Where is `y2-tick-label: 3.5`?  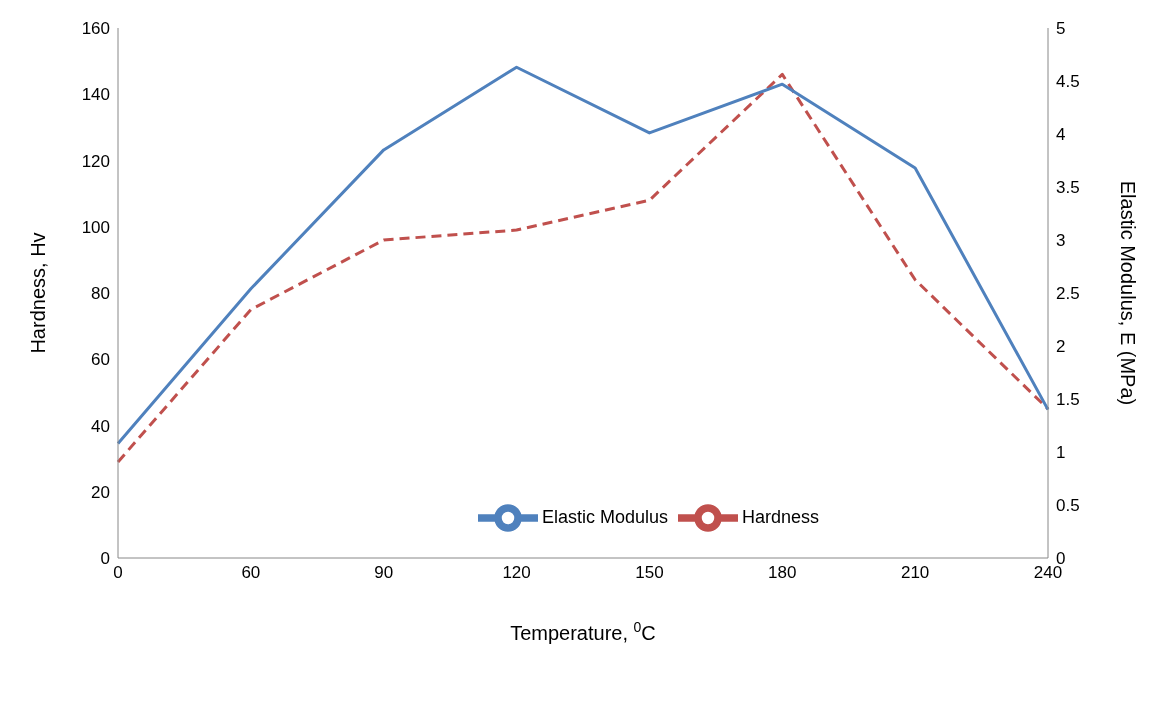
y2-tick-label: 3.5 is located at coordinates (1068, 188).